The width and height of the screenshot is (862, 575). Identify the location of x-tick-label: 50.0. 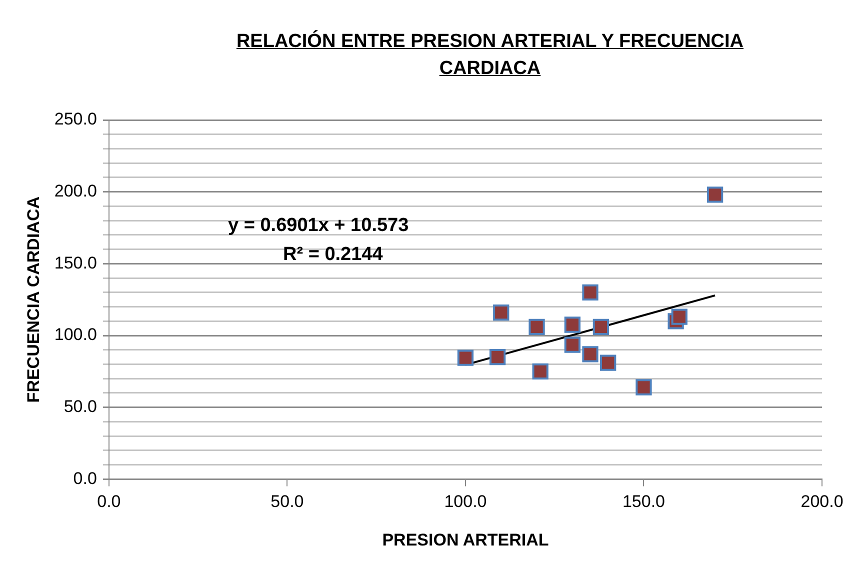
(287, 502).